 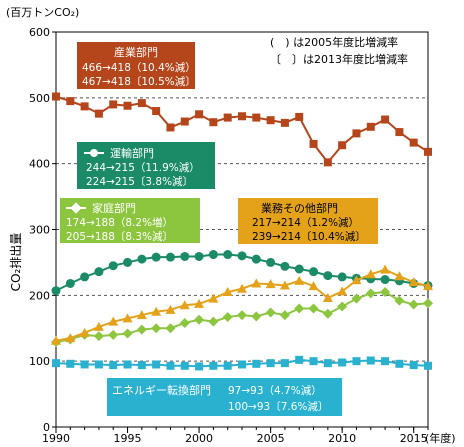 I want to click on series-1-point-1996, so click(x=142, y=259).